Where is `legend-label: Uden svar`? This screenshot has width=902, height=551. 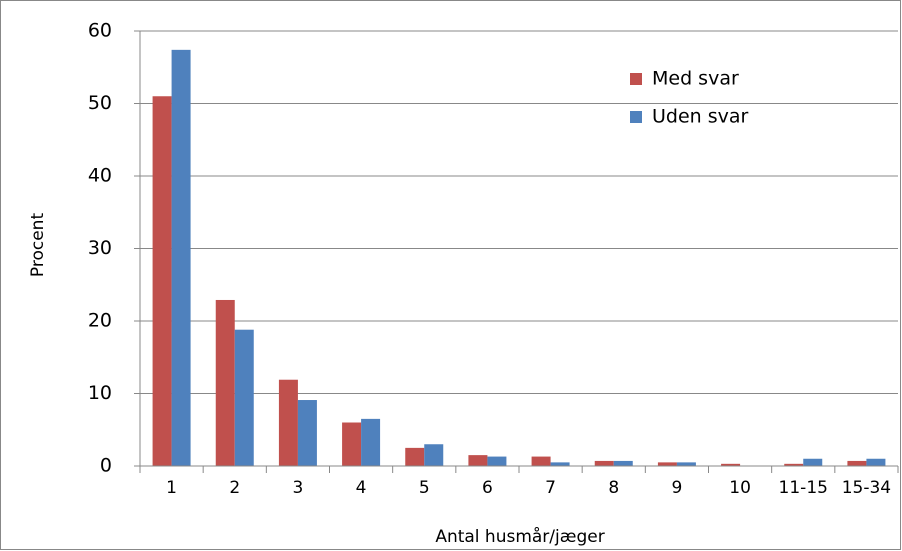 legend-label: Uden svar is located at coordinates (700, 117).